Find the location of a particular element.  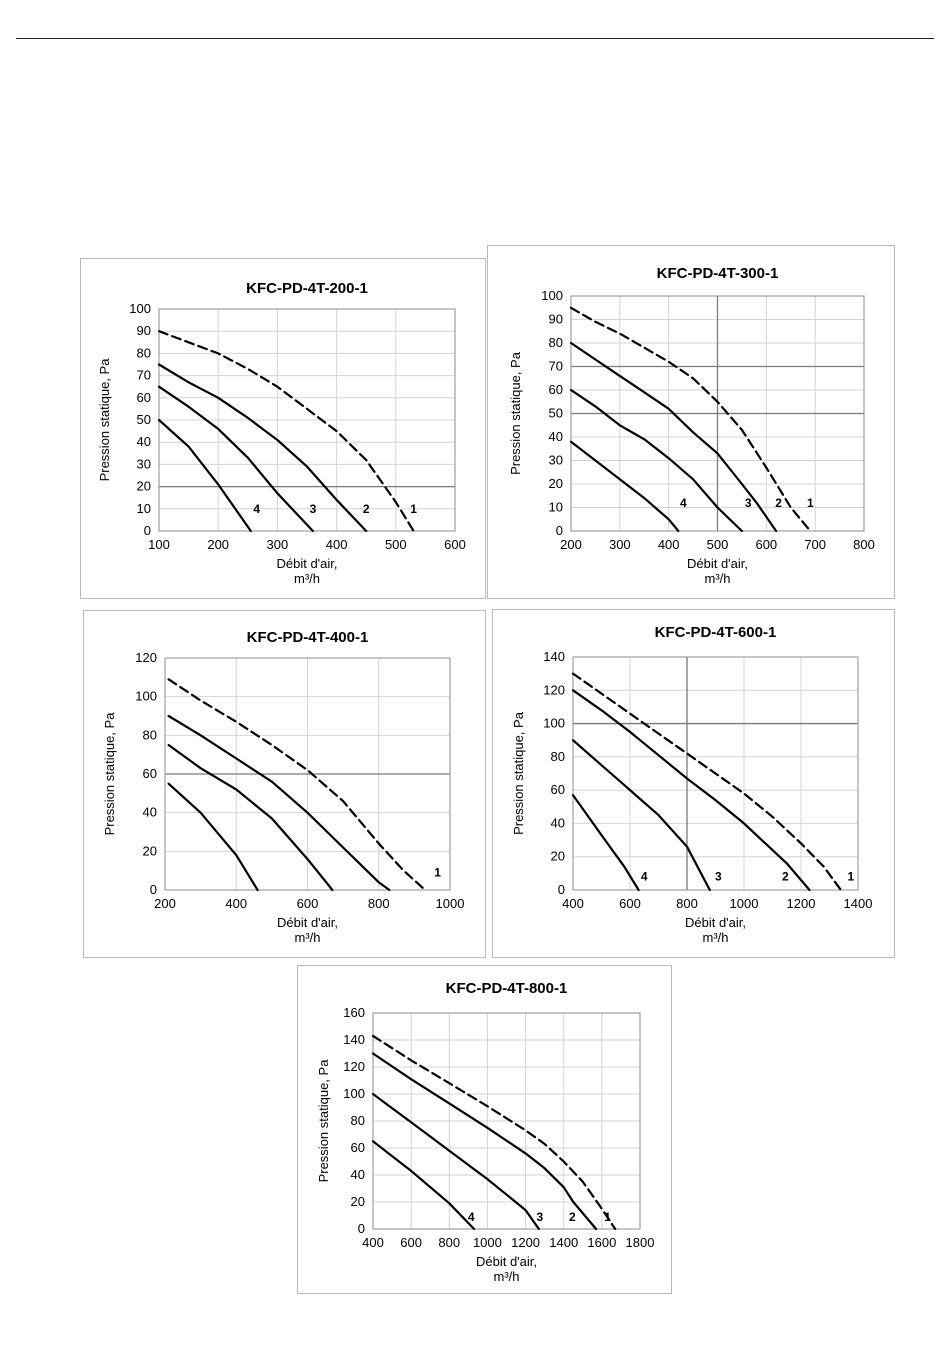

chart-title: KFC-PD-4T-200-1 is located at coordinates (307, 288).